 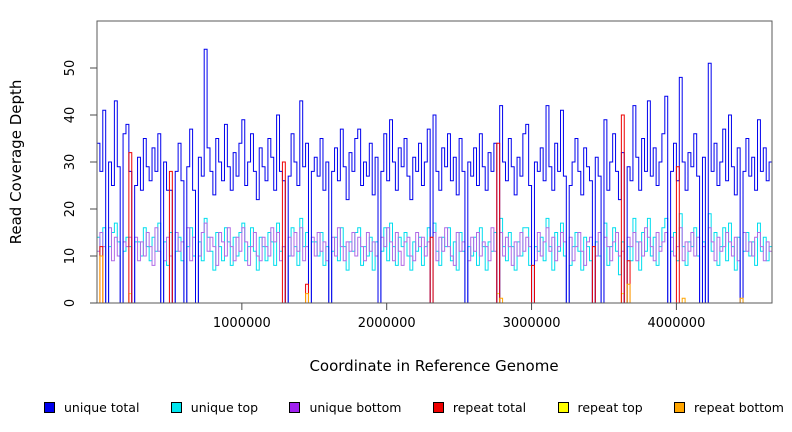 What do you see at coordinates (295, 407) in the screenshot?
I see `unique-bottom-swatch-icon` at bounding box center [295, 407].